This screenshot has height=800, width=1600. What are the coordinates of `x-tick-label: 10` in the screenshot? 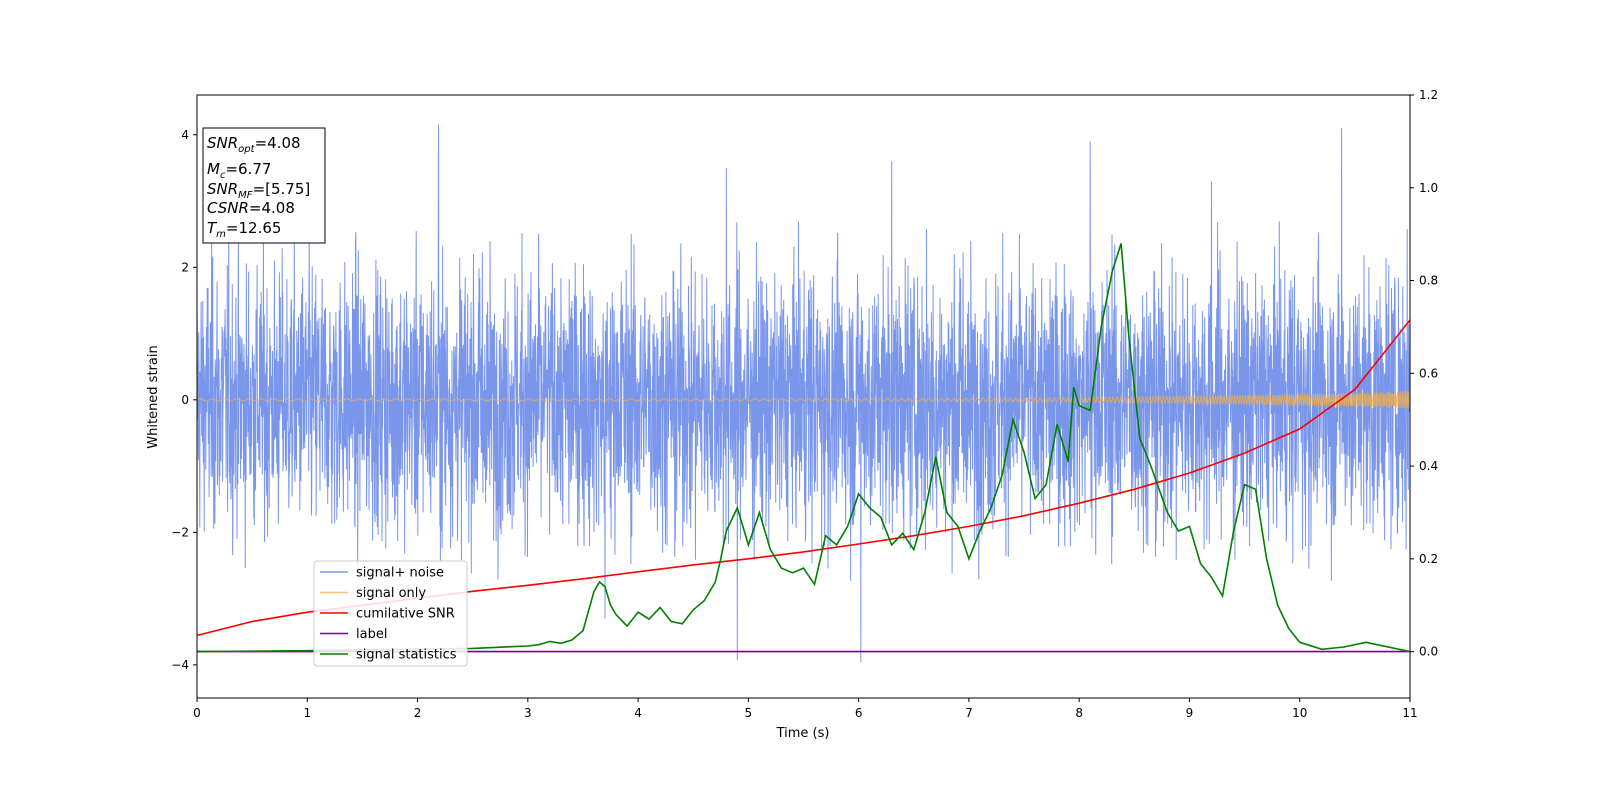 It's located at (1299, 713).